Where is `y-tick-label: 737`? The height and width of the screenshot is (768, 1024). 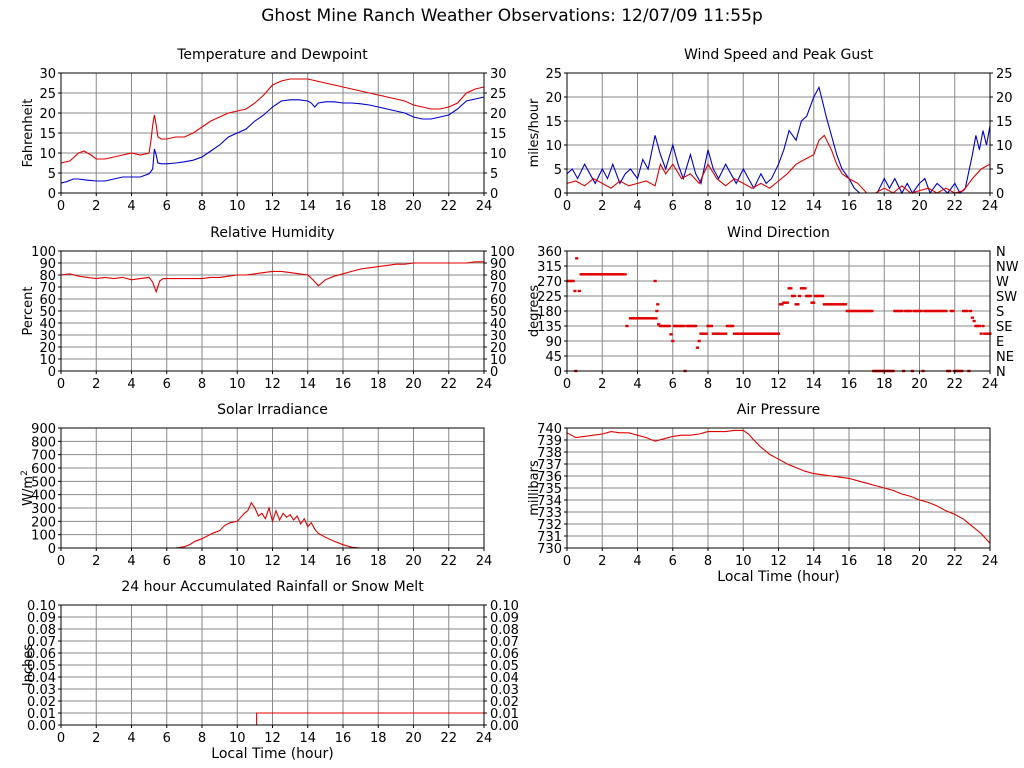
y-tick-label: 737 is located at coordinates (549, 465).